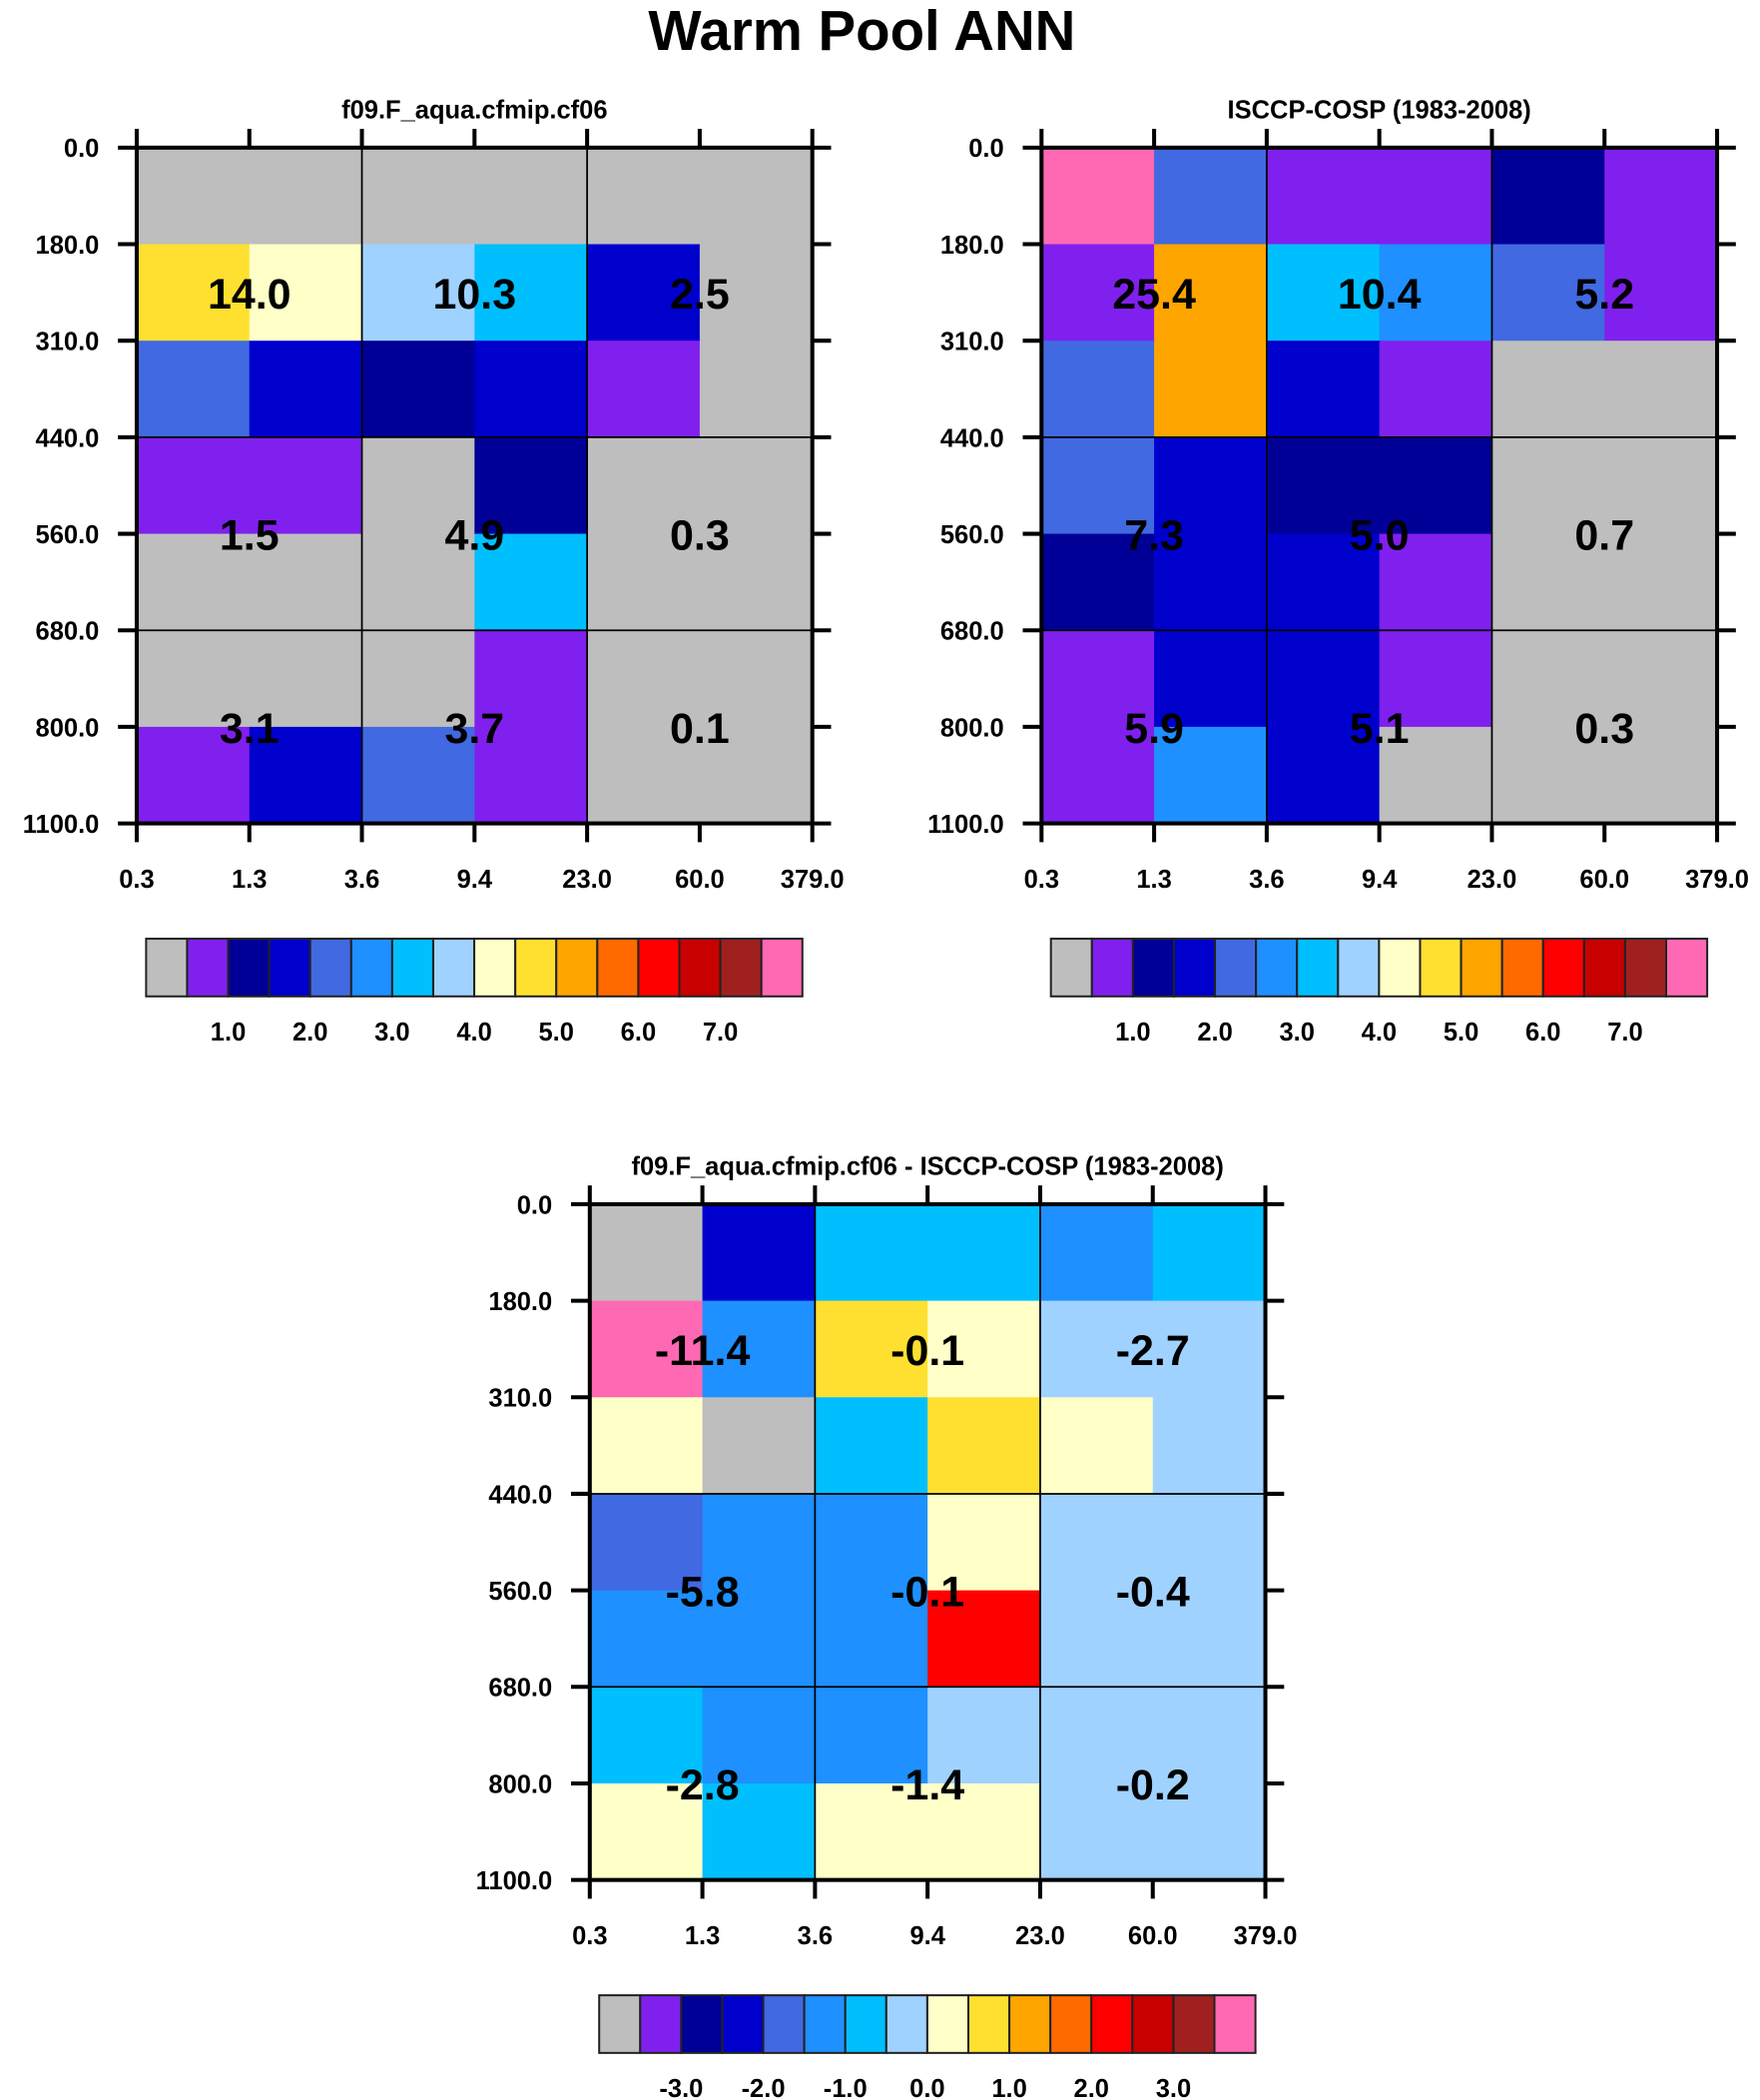  I want to click on colorbar-label: 4.0, so click(473, 1033).